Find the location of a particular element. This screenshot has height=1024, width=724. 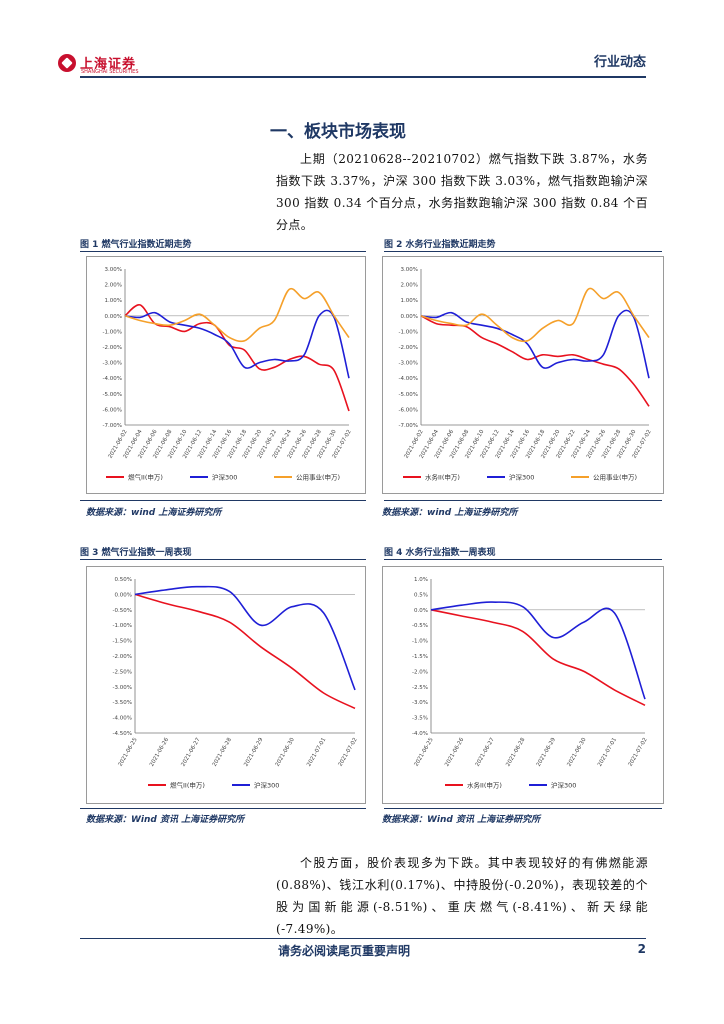

fig1-rule is located at coordinates (223, 251).